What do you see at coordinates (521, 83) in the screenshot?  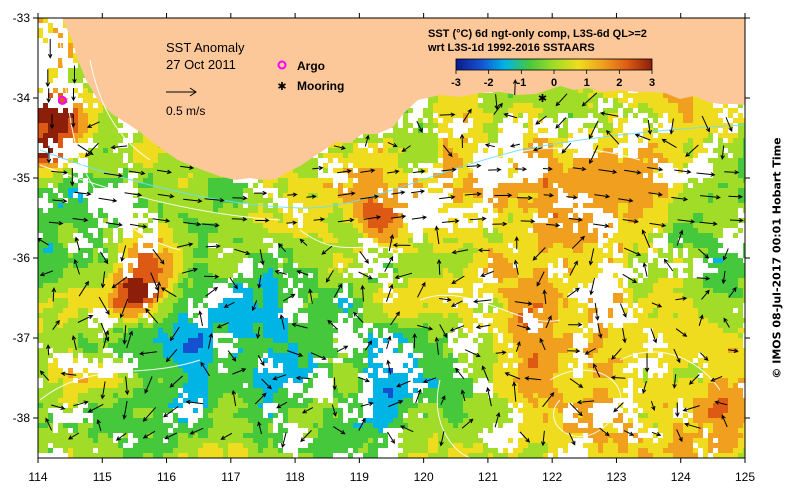 I see `colorbar-tick-label: -1` at bounding box center [521, 83].